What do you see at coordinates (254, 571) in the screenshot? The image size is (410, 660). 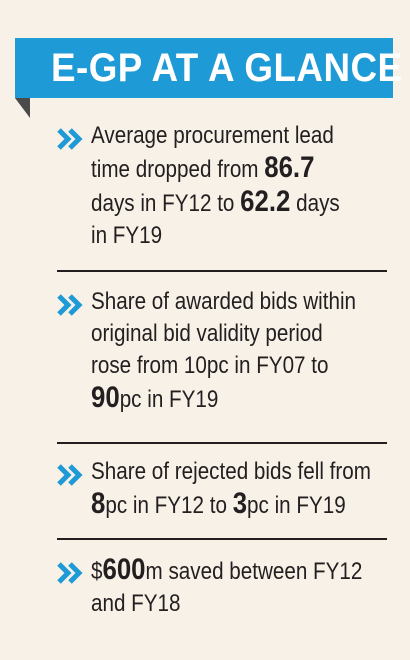 I see `fact-segment: m saved between FY12` at bounding box center [254, 571].